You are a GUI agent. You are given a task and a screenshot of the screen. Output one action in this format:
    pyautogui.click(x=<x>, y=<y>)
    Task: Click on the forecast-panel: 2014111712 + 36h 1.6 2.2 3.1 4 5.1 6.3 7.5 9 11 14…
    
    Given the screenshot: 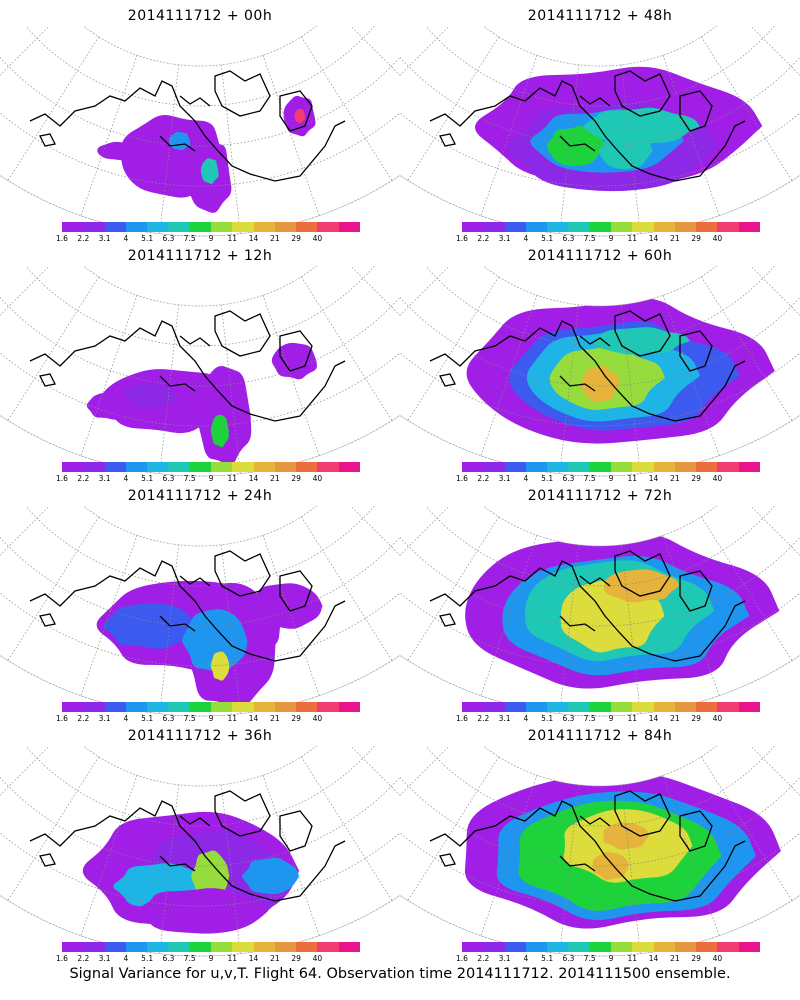 What is the action you would take?
    pyautogui.click(x=200, y=841)
    